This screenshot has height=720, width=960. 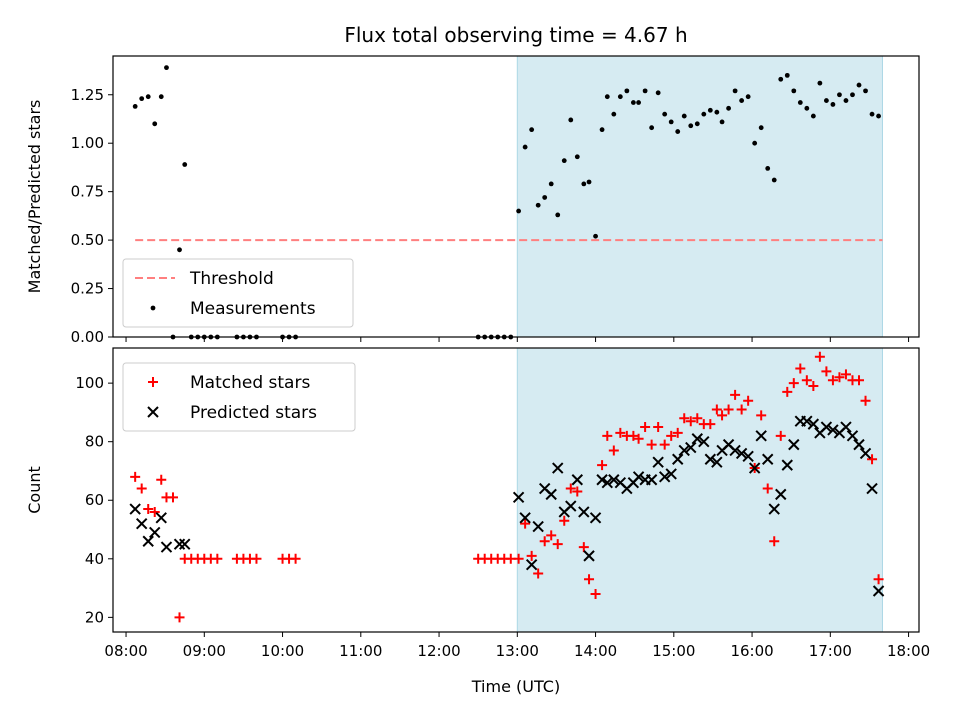 I want to click on y-tick-label: 0.50, so click(x=87, y=240).